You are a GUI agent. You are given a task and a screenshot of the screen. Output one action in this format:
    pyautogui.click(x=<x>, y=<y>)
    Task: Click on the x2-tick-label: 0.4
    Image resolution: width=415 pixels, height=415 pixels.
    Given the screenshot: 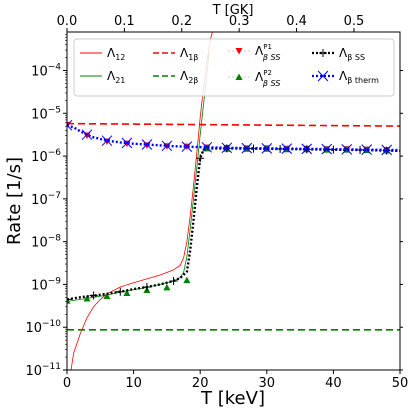 What is the action you would take?
    pyautogui.click(x=296, y=21)
    